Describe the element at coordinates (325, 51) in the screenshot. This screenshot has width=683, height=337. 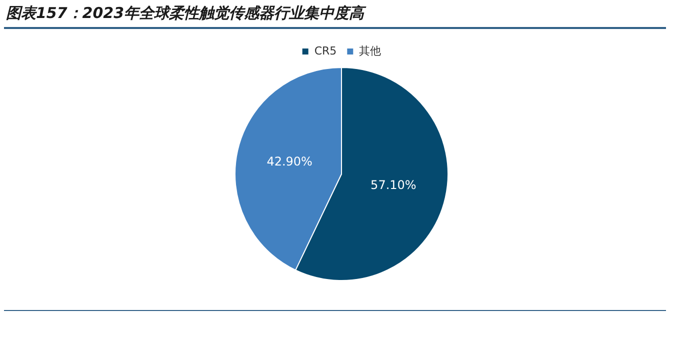
I see `legend-label: CR5` at that location.